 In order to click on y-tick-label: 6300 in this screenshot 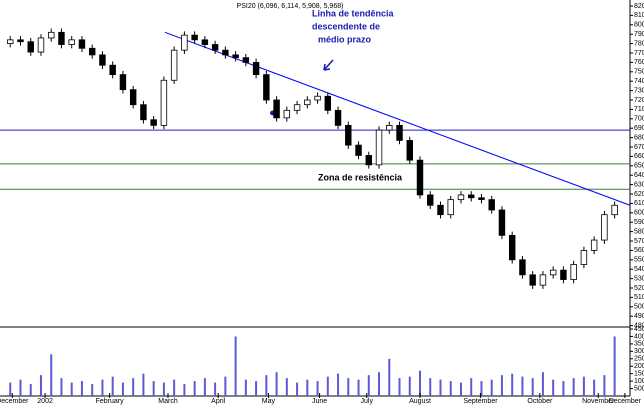, I will do `click(639, 184)`.